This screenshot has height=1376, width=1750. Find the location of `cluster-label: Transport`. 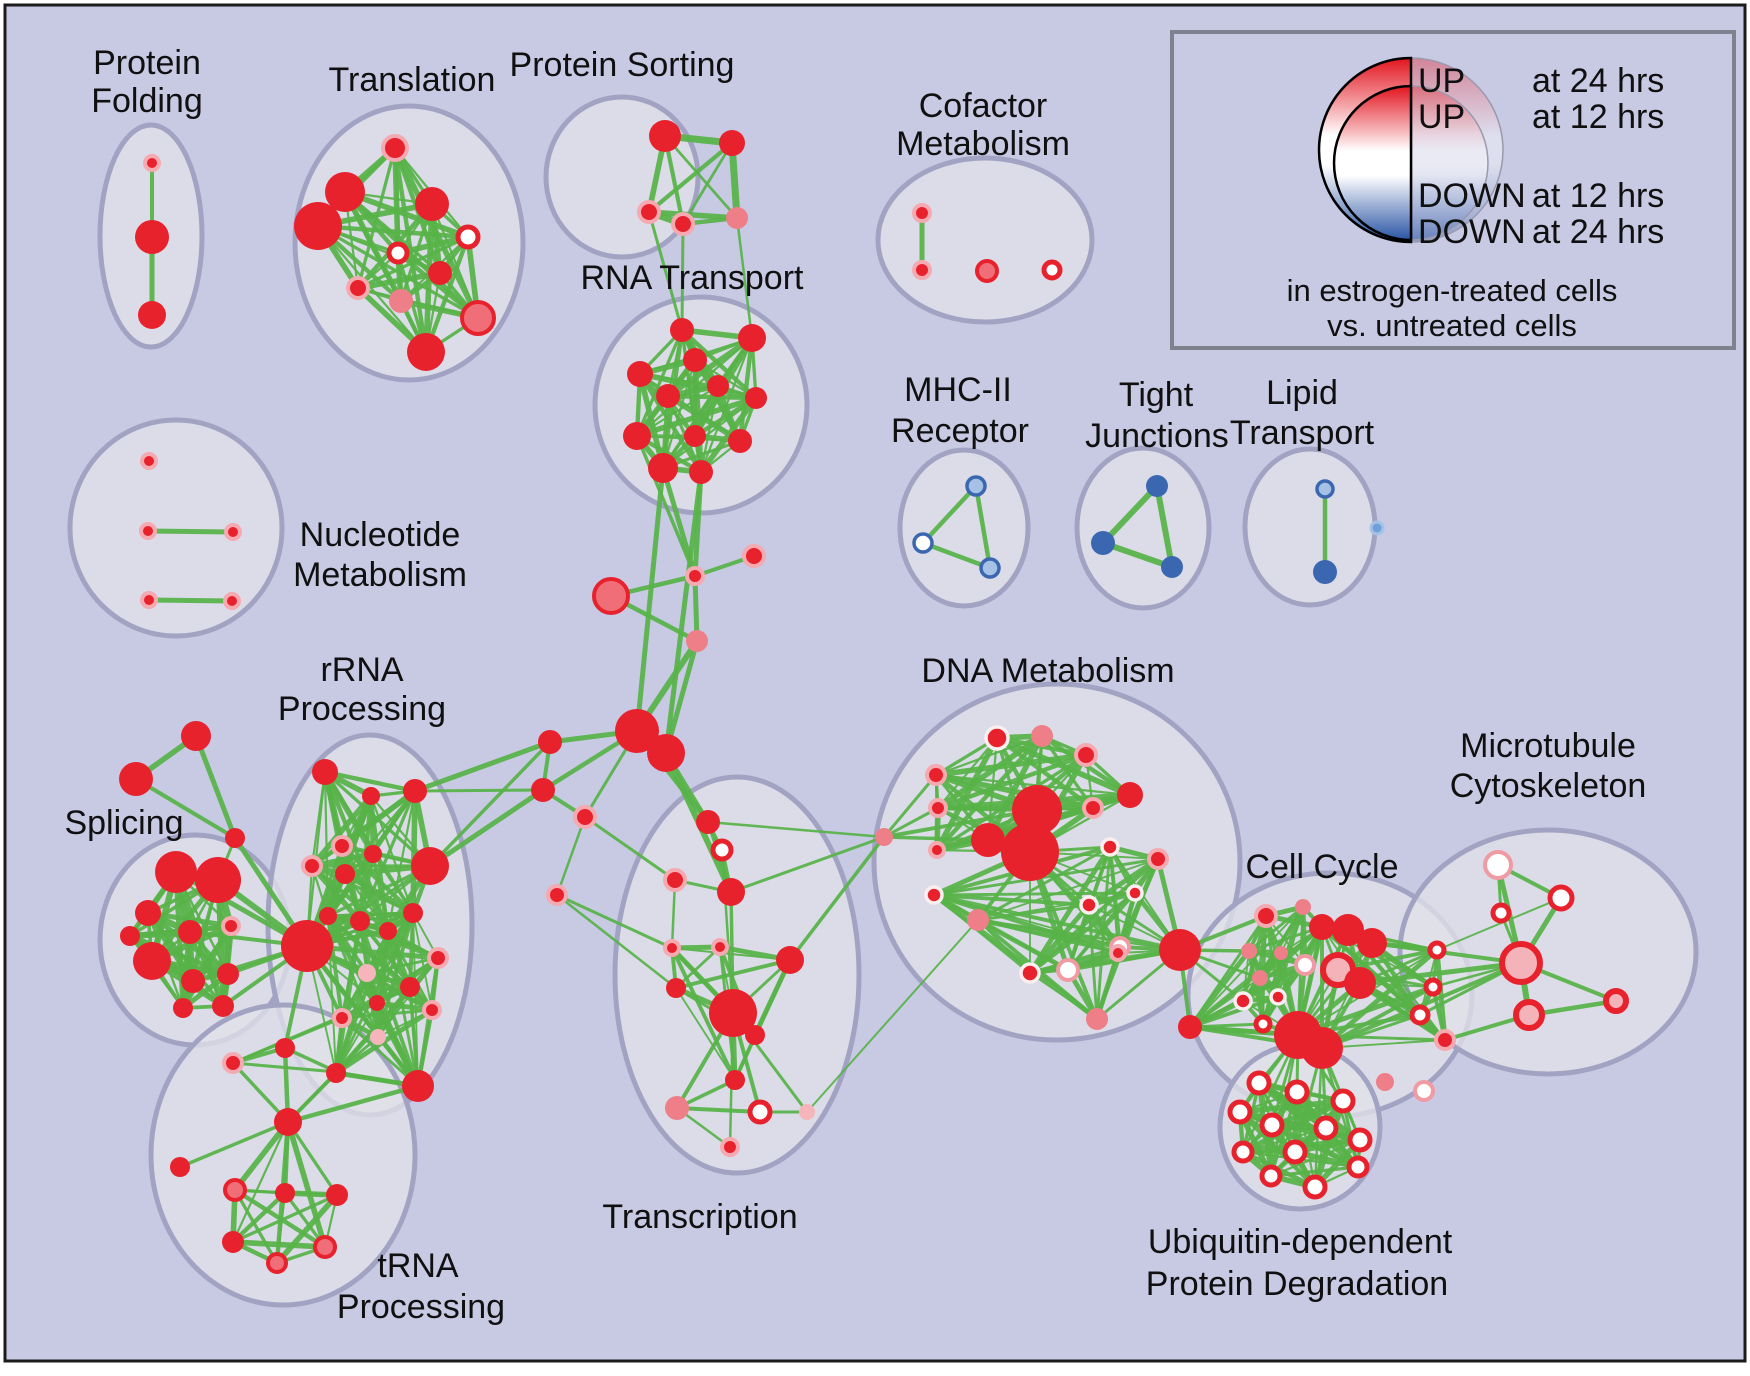

cluster-label: Transport is located at coordinates (1302, 433).